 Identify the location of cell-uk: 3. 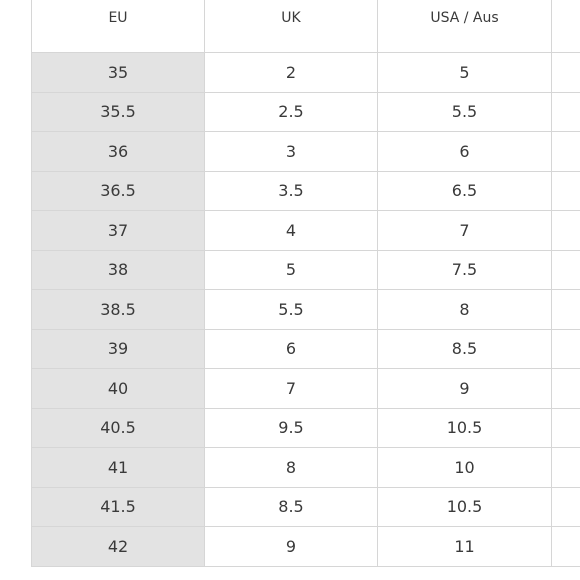
(291, 151).